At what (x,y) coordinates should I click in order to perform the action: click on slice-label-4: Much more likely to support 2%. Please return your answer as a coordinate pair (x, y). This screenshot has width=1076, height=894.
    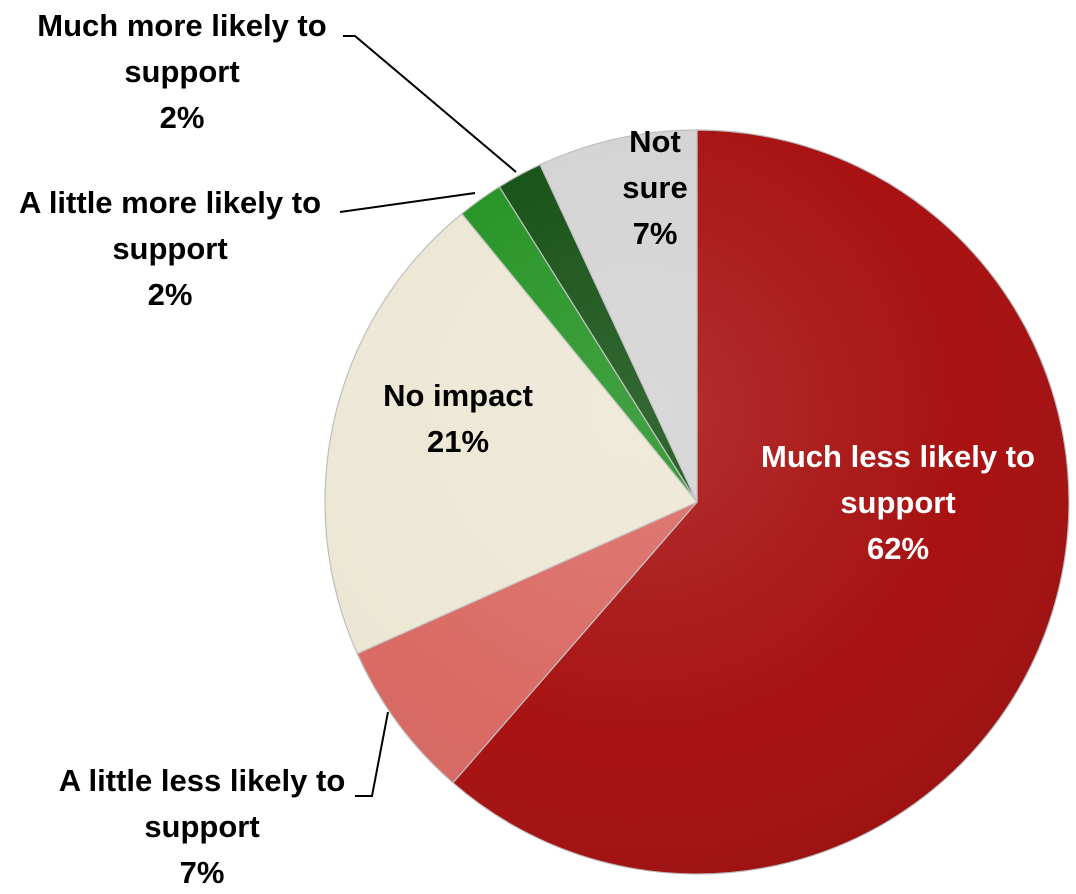
    Looking at the image, I should click on (181, 71).